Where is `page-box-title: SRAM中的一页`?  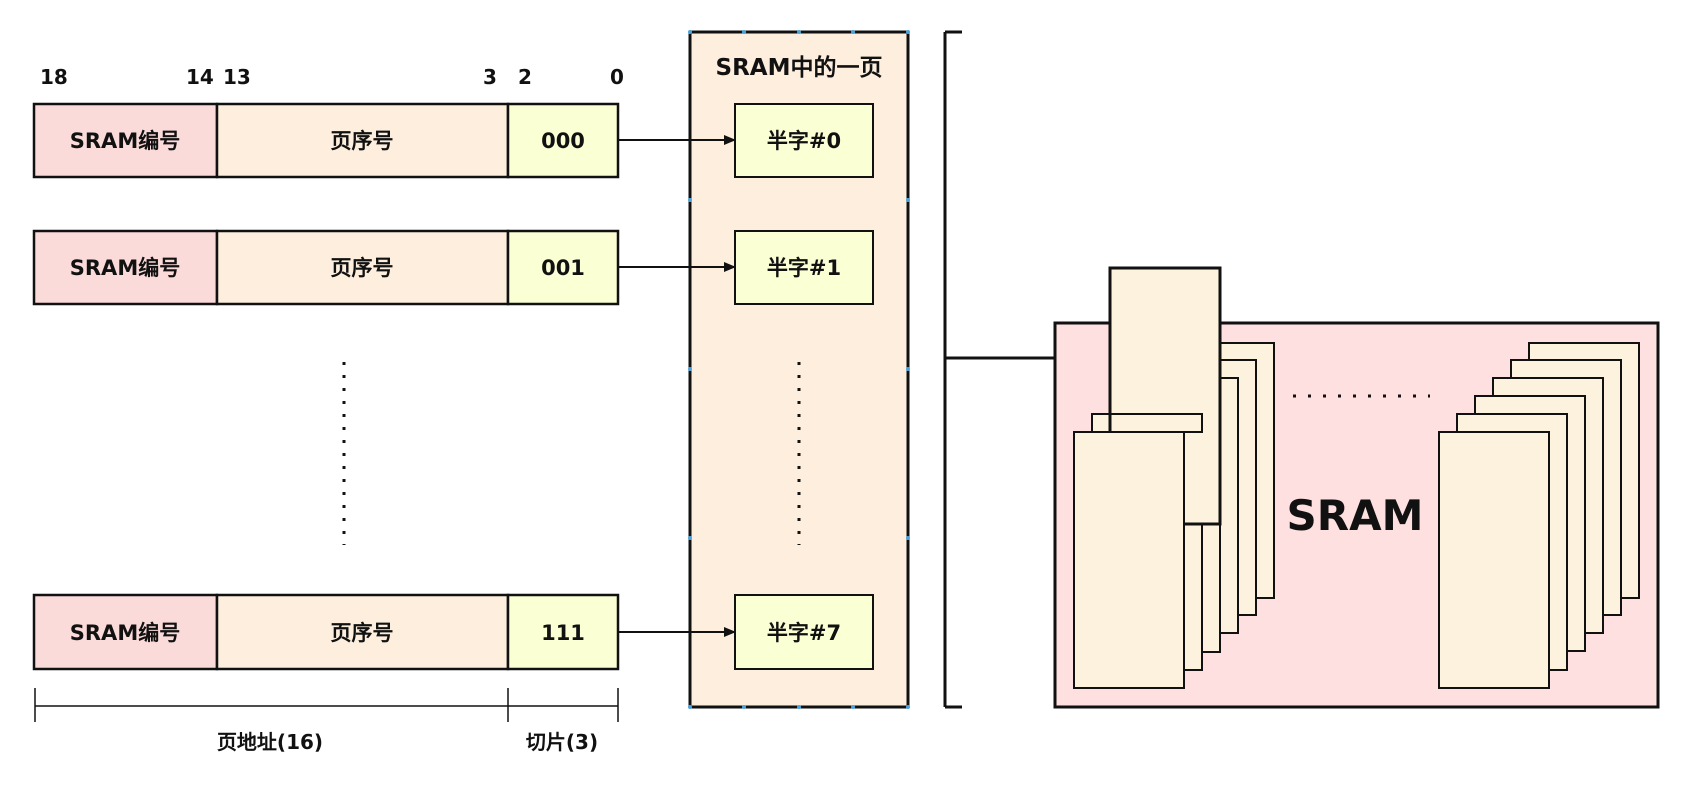
page-box-title: SRAM中的一页 is located at coordinates (799, 67).